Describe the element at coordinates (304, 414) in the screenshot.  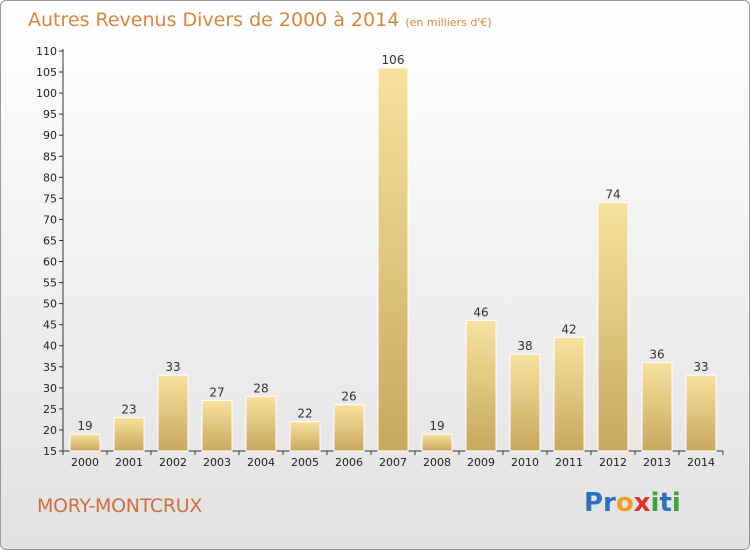
I see `bar-value-label: 22` at that location.